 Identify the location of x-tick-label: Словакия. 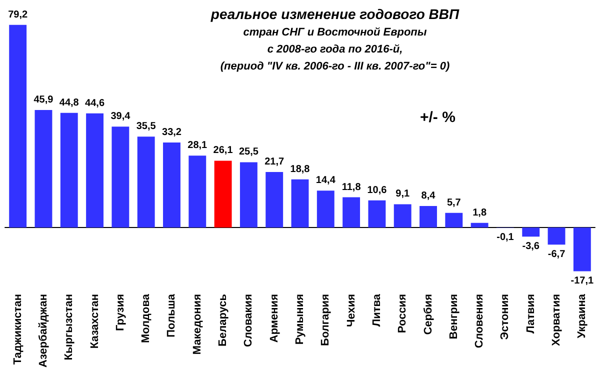
(248, 320).